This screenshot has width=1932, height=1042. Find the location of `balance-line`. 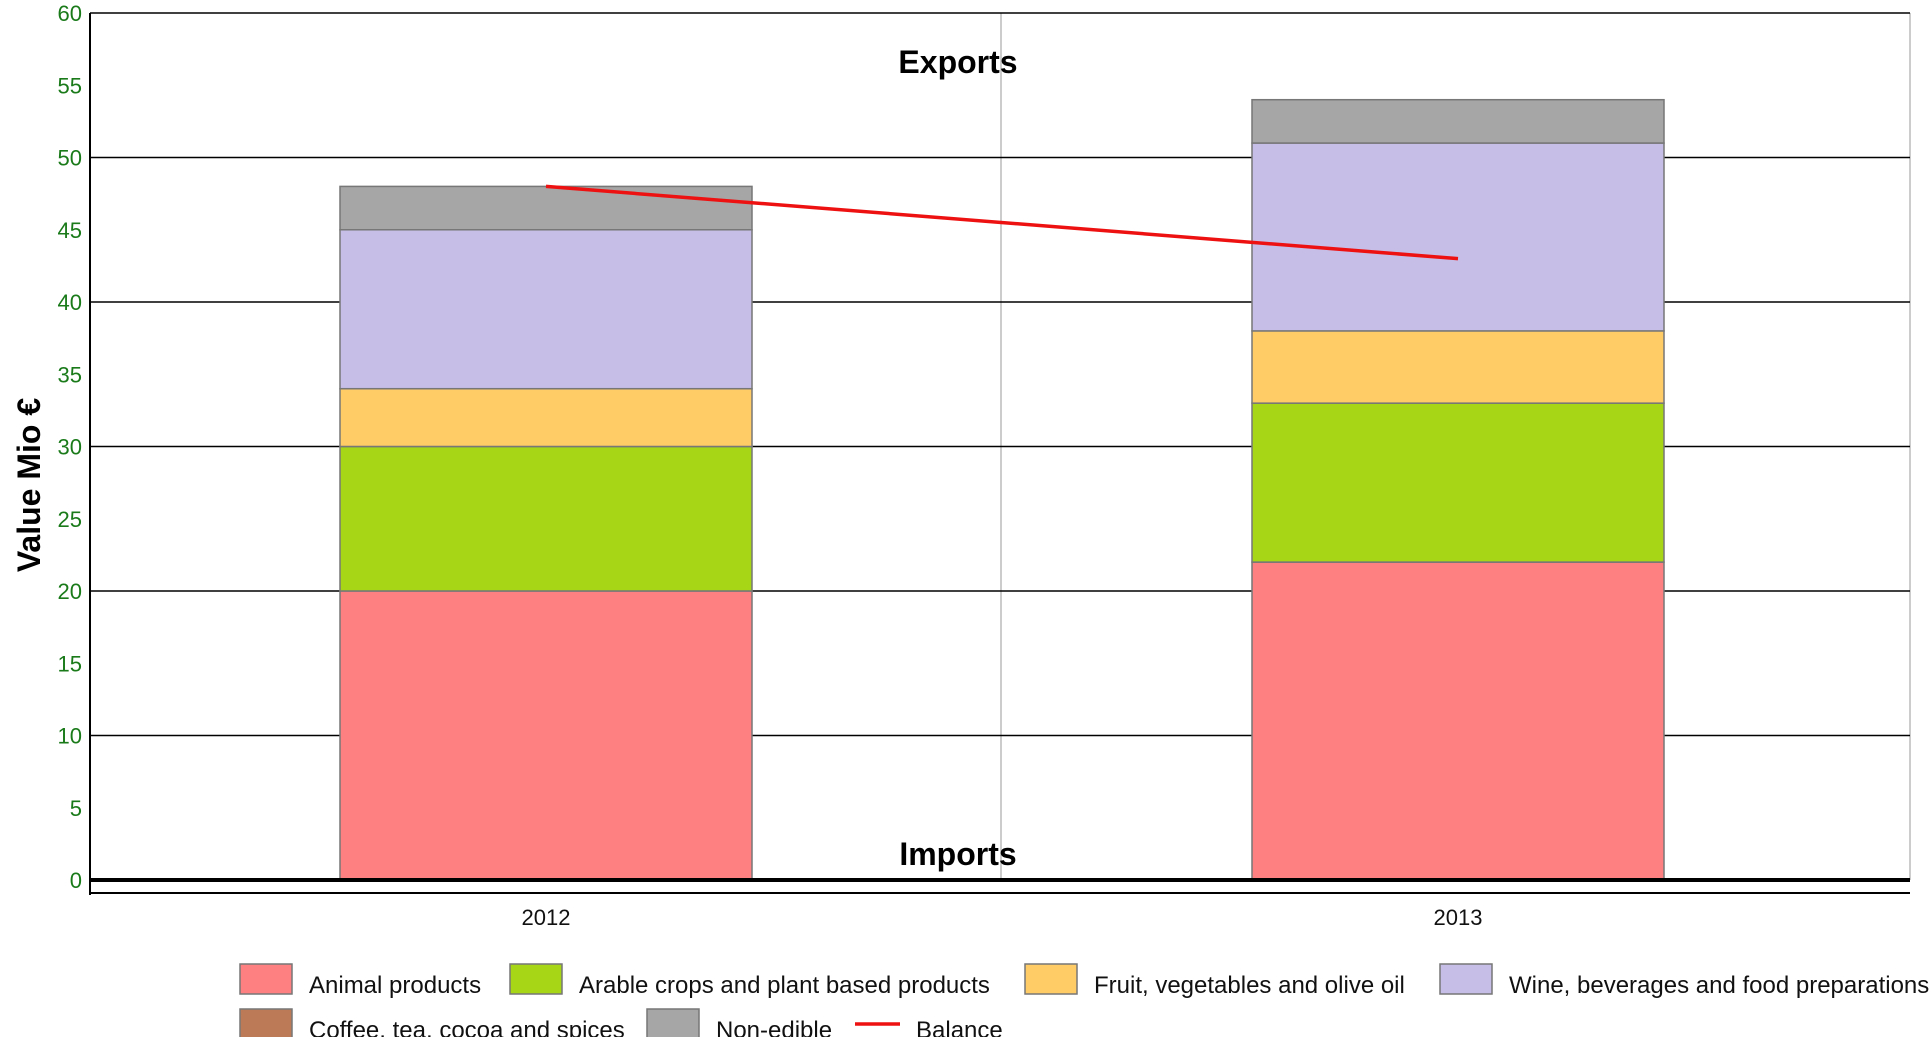

balance-line is located at coordinates (1002, 222).